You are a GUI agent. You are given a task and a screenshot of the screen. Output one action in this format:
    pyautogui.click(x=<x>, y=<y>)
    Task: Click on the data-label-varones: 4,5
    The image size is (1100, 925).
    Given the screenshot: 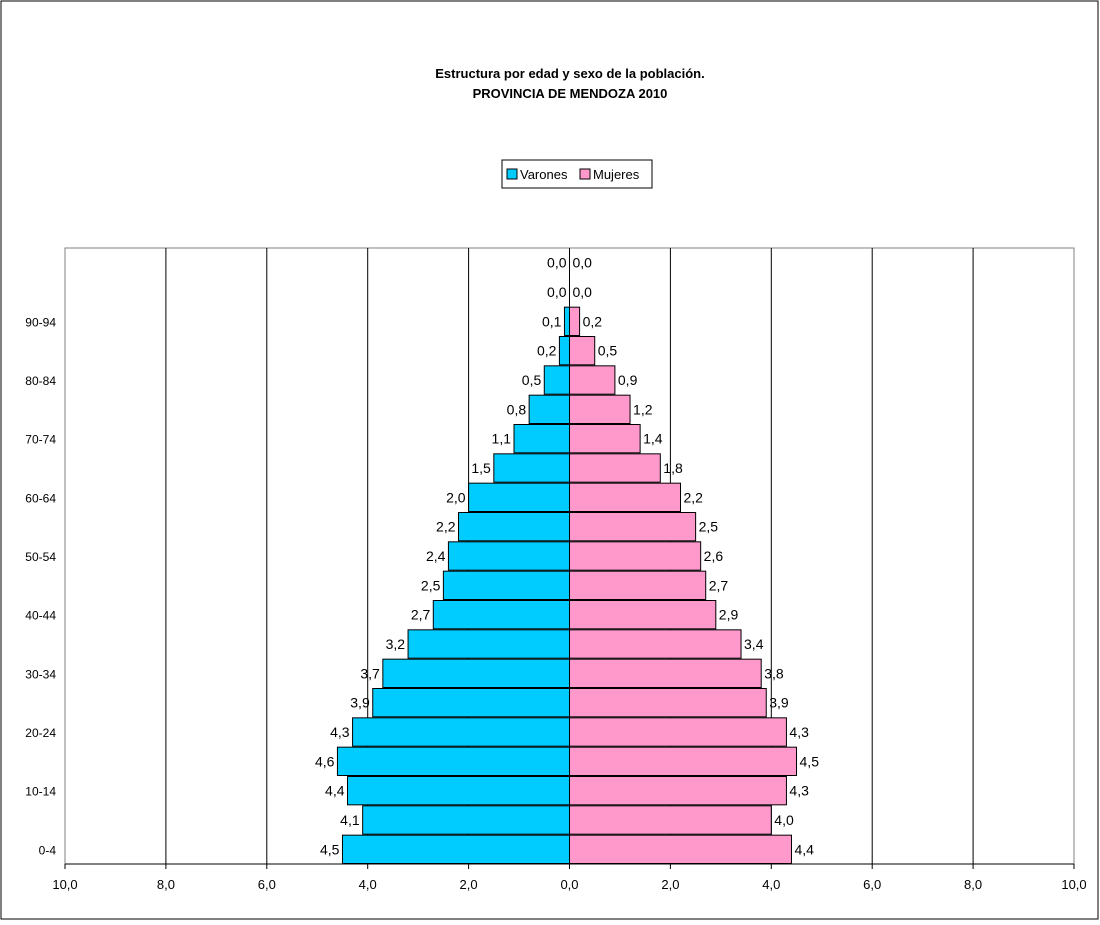 What is the action you would take?
    pyautogui.click(x=330, y=849)
    